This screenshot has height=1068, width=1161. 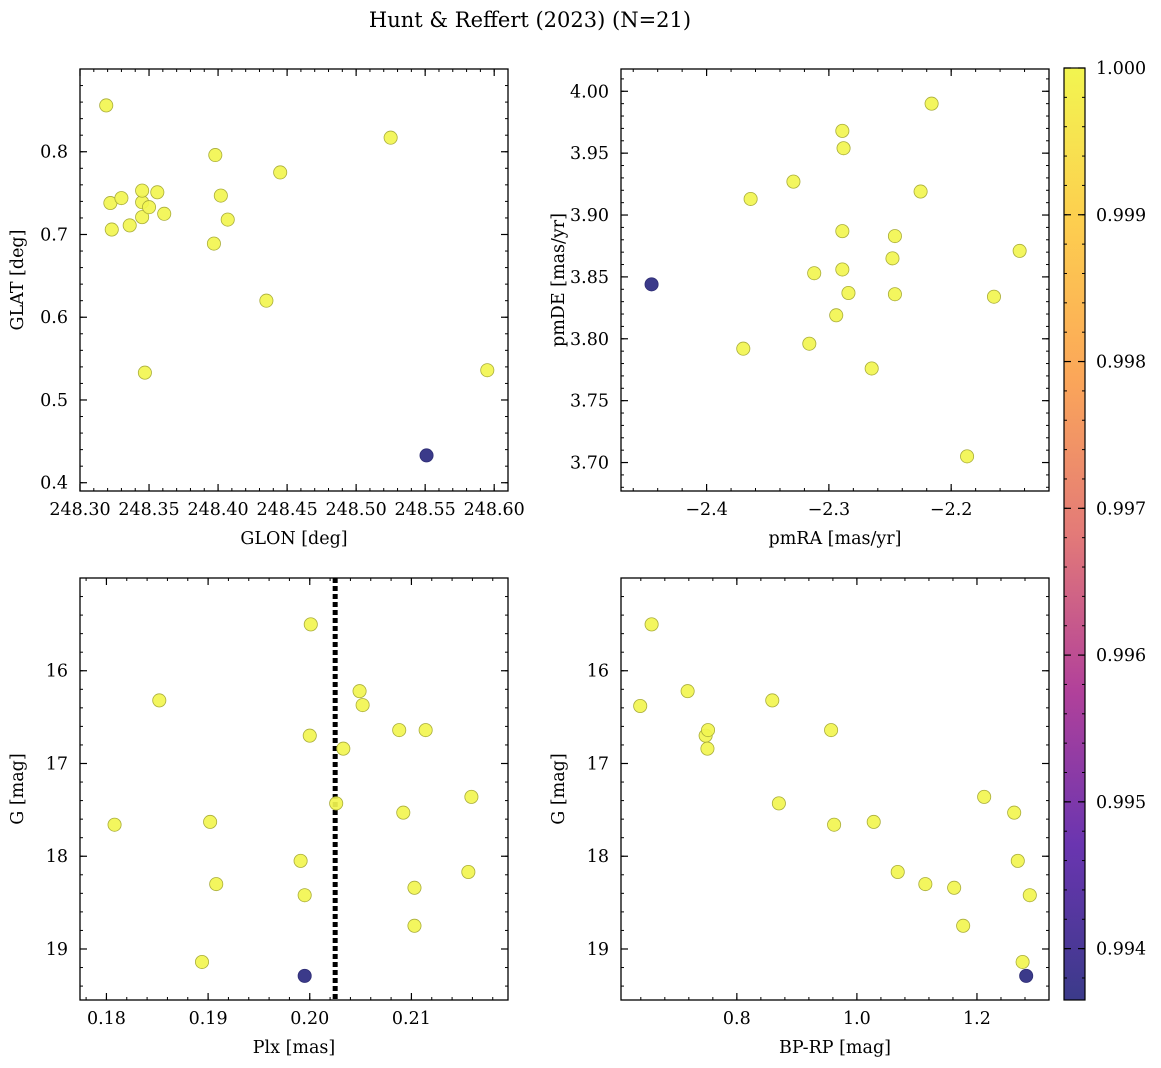 I want to click on colorbar-tick-label: 0.999, so click(x=1121, y=216).